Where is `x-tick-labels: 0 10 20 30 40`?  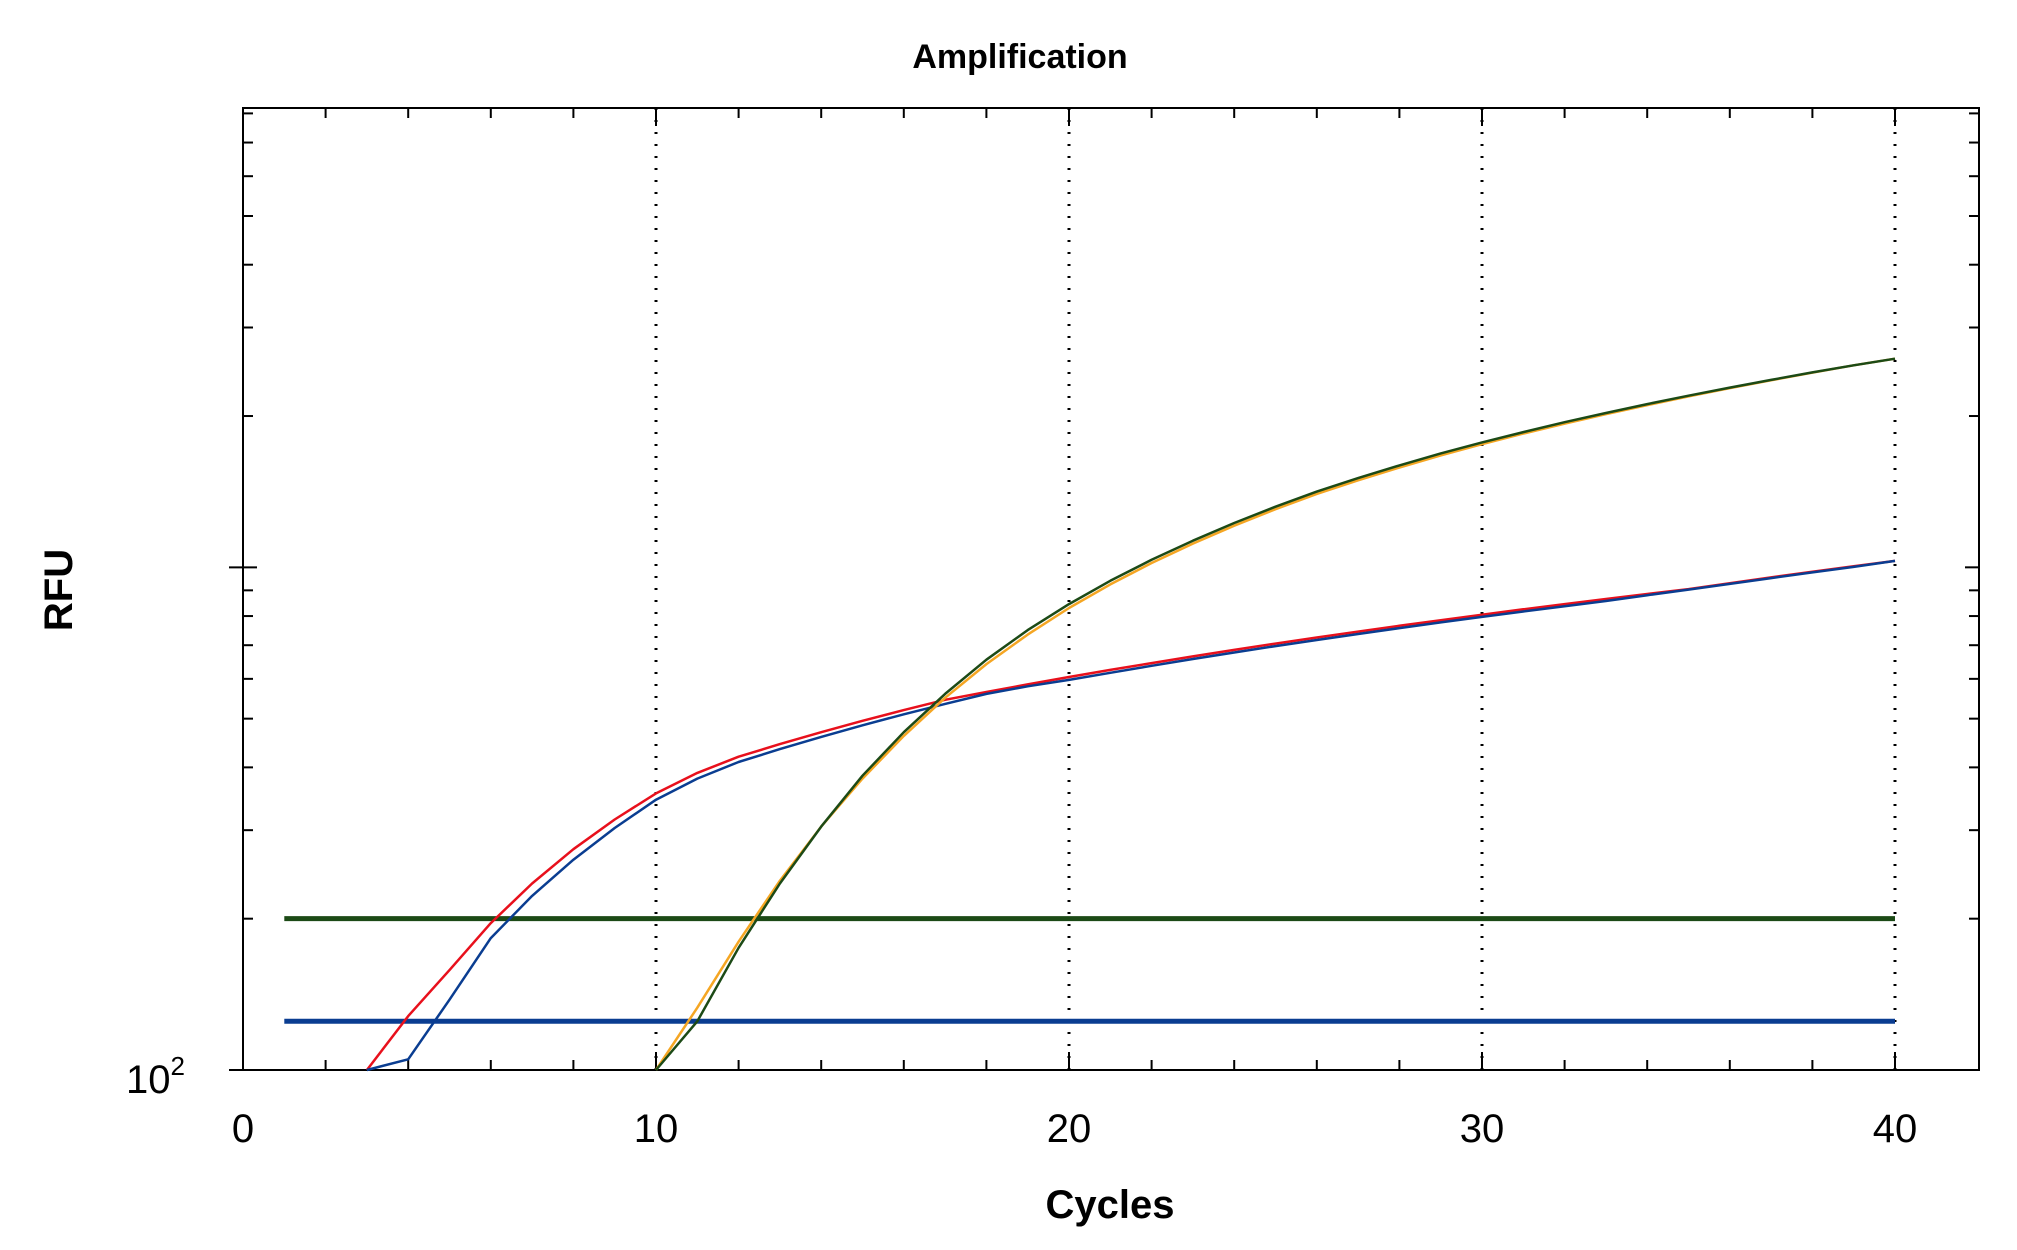 x-tick-labels: 0 10 20 30 40 is located at coordinates (1074, 1129).